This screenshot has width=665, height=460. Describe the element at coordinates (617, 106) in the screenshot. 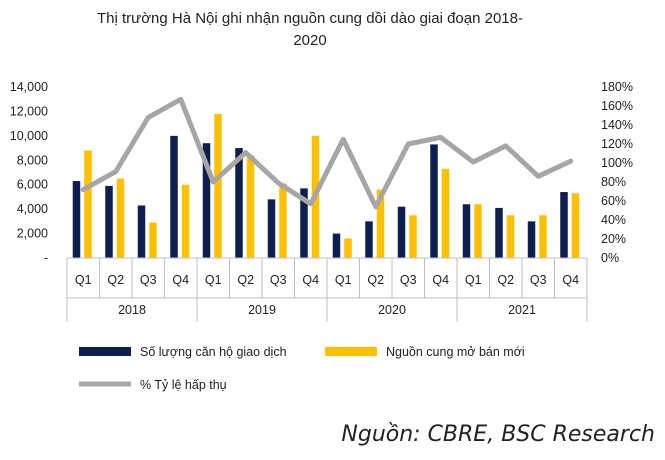

I see `y-right-tick-label: 160%` at that location.